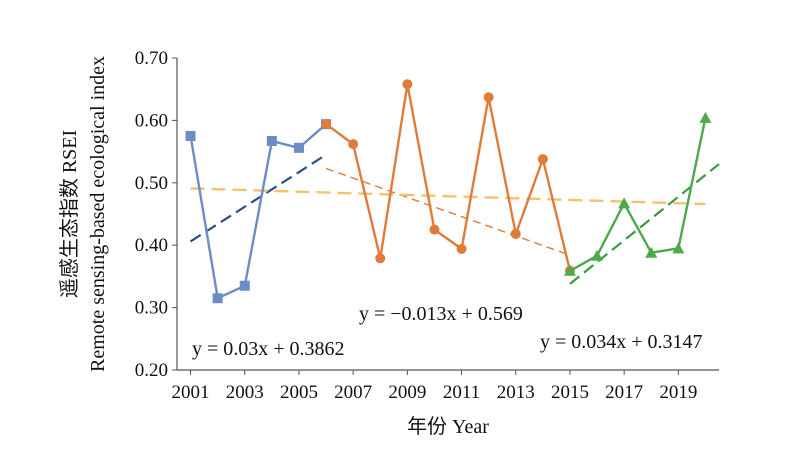 The width and height of the screenshot is (800, 460). Describe the element at coordinates (69, 214) in the screenshot. I see `y-axis-title-line1: 遥感生态指数 RSEI` at that location.